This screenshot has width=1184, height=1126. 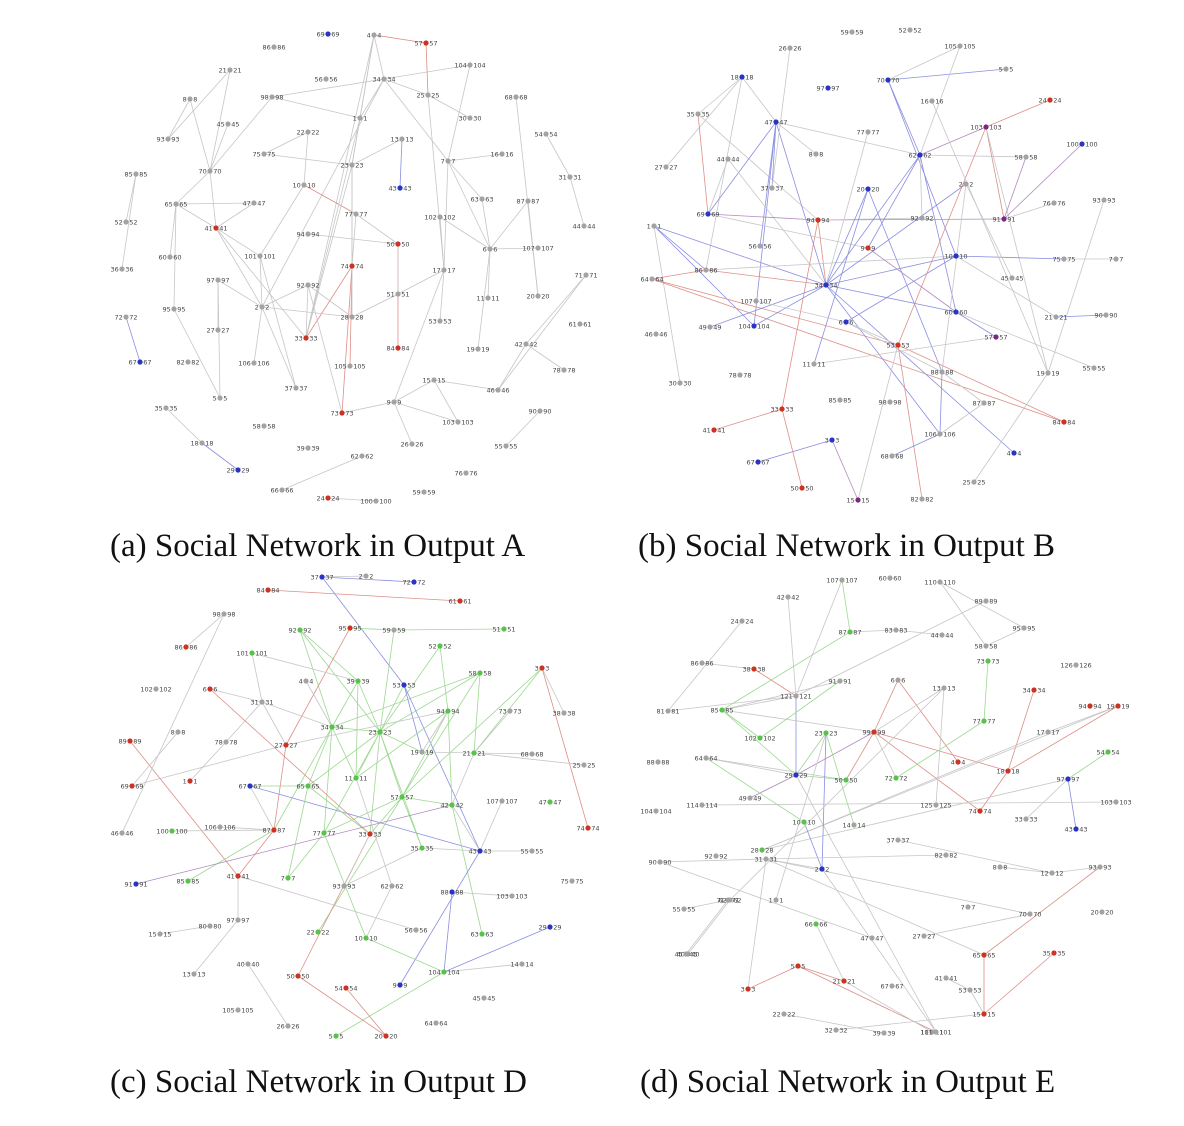 What do you see at coordinates (337, 886) in the screenshot?
I see `node-label: 93` at bounding box center [337, 886].